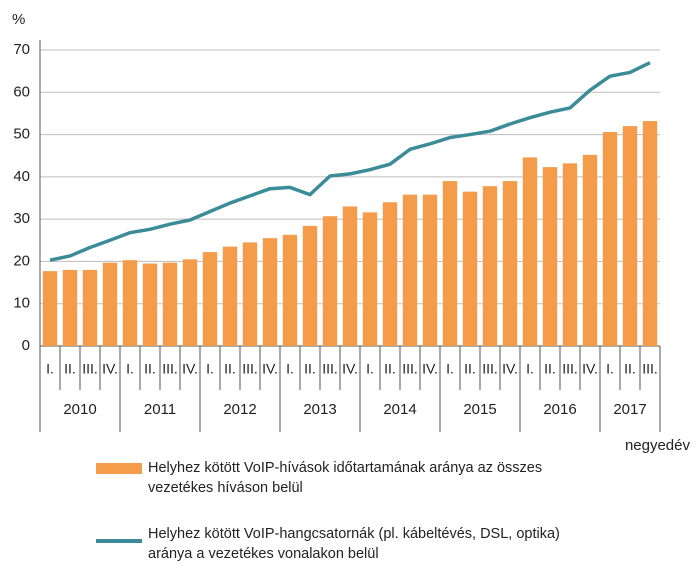 The width and height of the screenshot is (700, 578). What do you see at coordinates (21, 218) in the screenshot?
I see `y-tick-label: 30` at bounding box center [21, 218].